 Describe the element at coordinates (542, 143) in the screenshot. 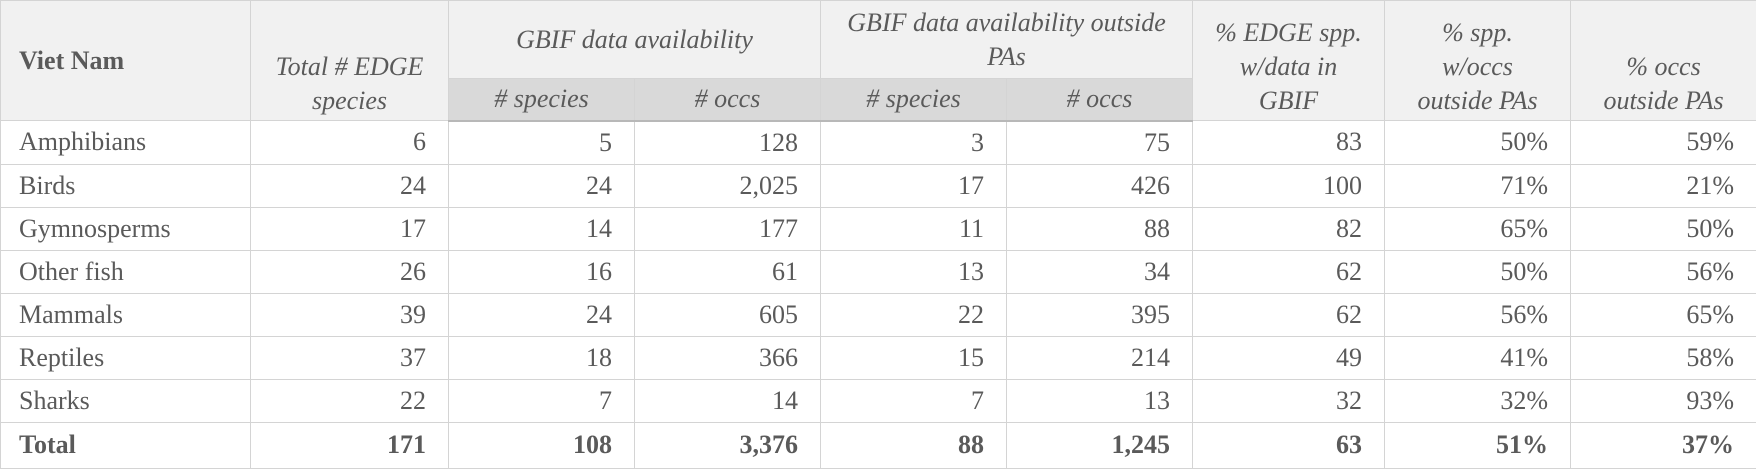

I see `cell-gbif-species: 5` at that location.